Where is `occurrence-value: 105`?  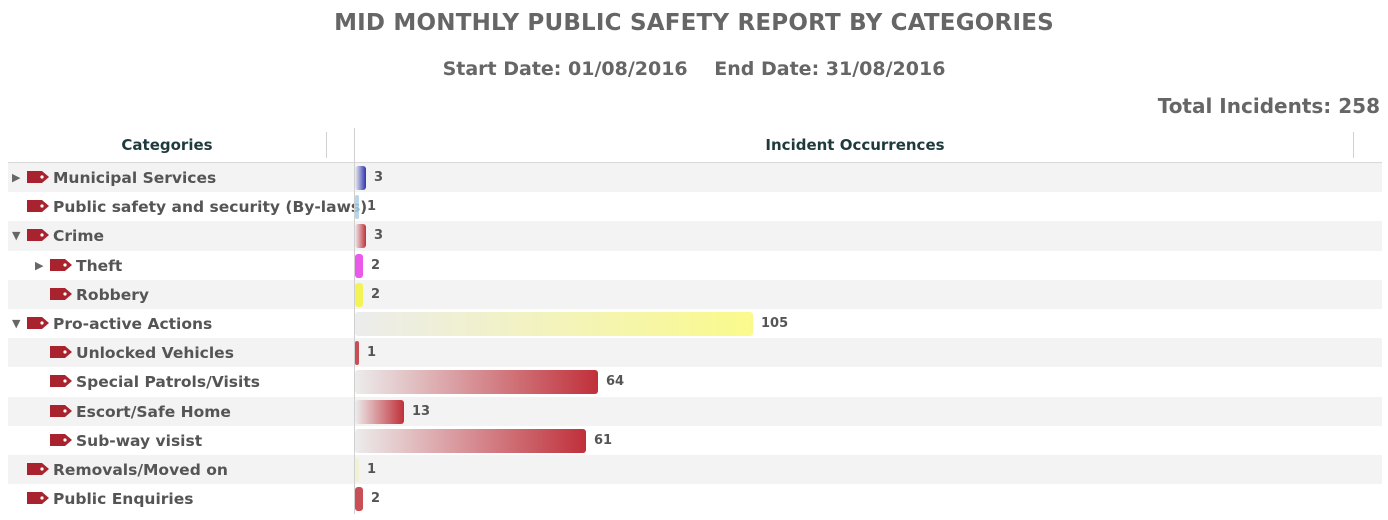 occurrence-value: 105 is located at coordinates (775, 323).